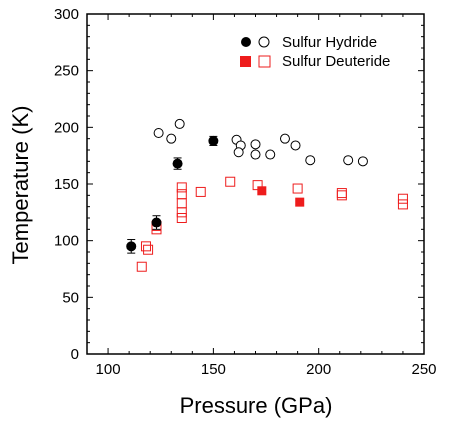 The image size is (461, 422). What do you see at coordinates (108, 369) in the screenshot?
I see `x-tick-label: 100` at bounding box center [108, 369].